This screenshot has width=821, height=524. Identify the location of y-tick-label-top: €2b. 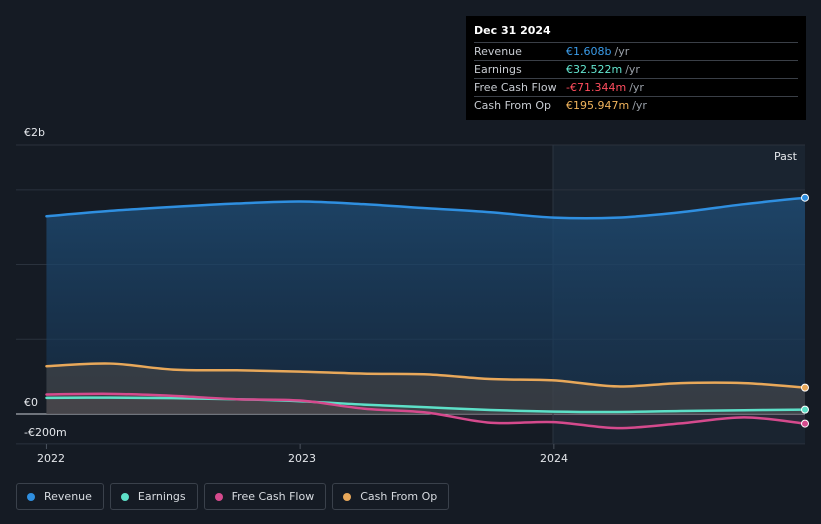
(34, 132).